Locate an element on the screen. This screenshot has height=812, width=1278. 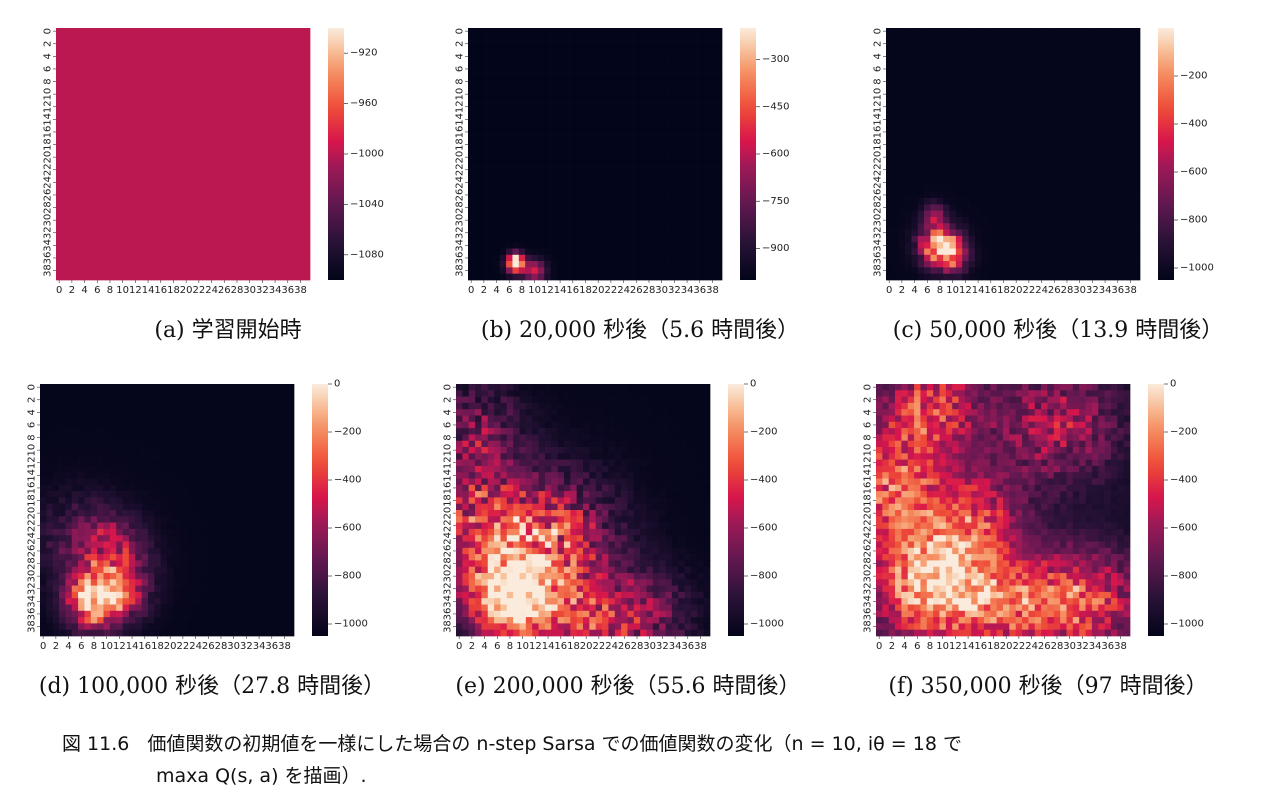
y-tick-label: 26 is located at coordinates (48, 195).